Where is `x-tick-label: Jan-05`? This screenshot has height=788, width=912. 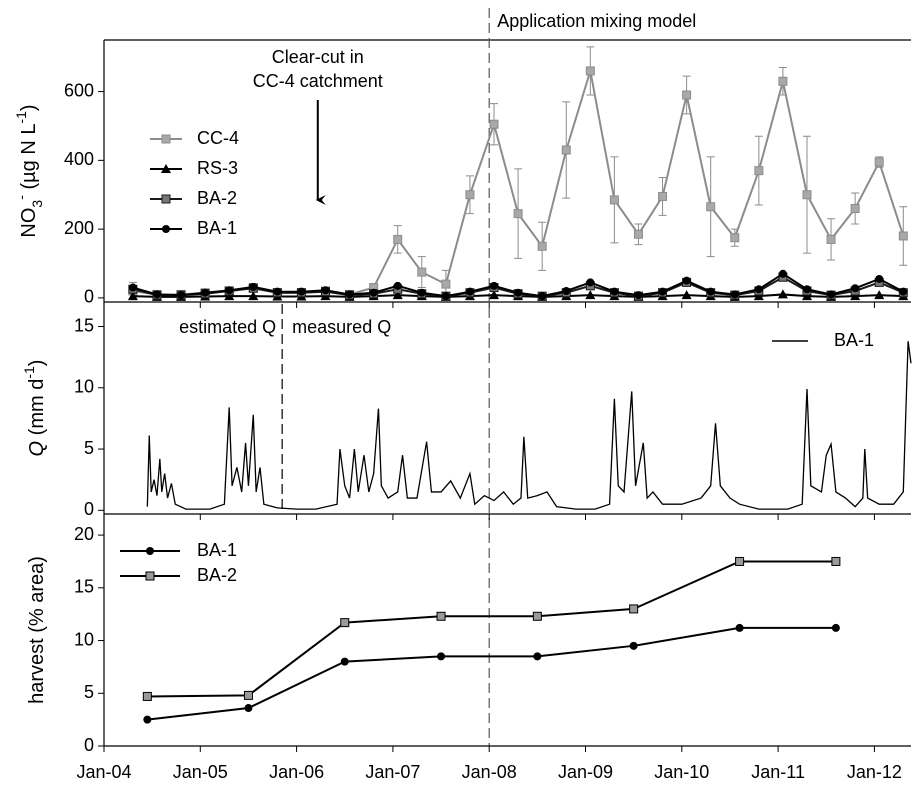
x-tick-label: Jan-05 is located at coordinates (200, 772).